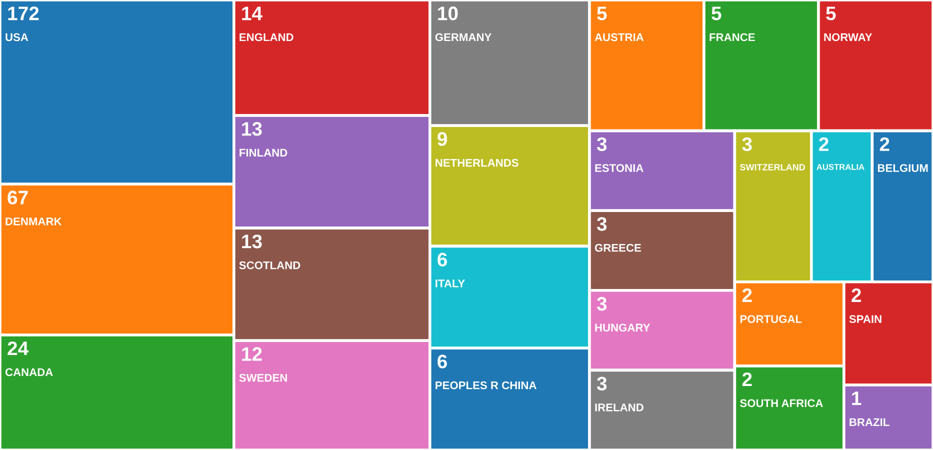 The image size is (933, 450). Describe the element at coordinates (29, 372) in the screenshot. I see `category-label: CANADA` at that location.